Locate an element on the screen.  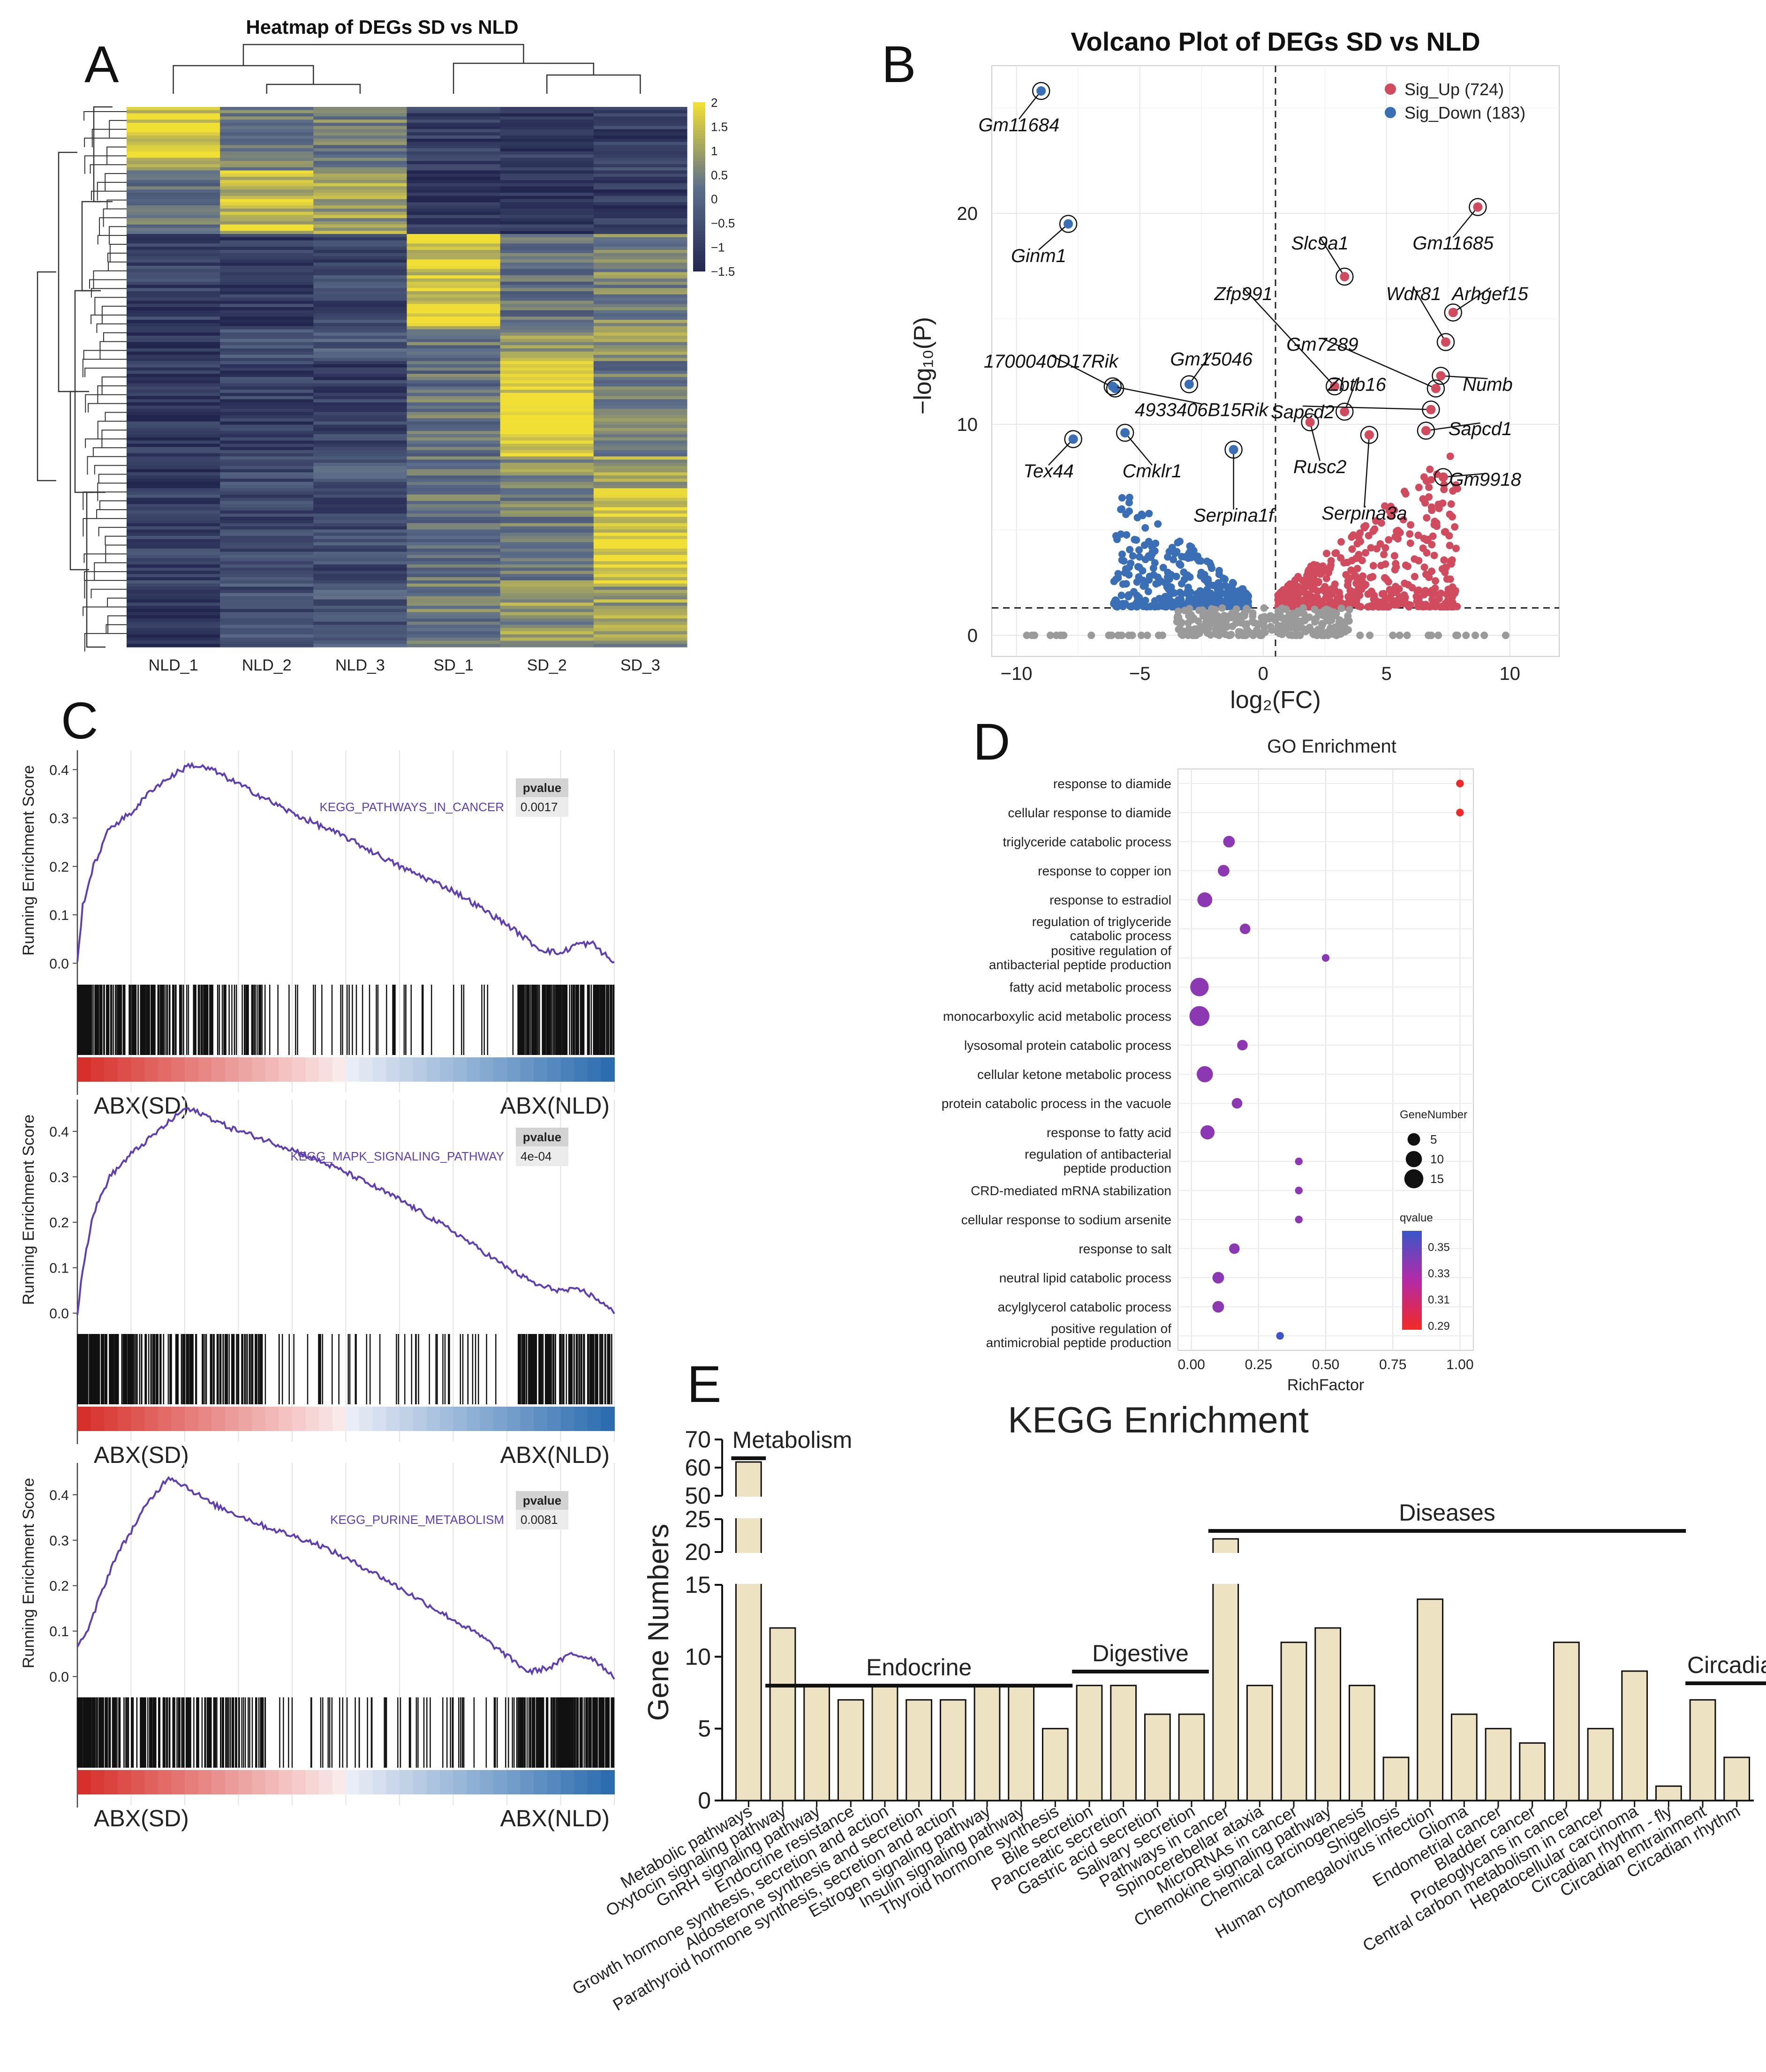
qvalue-legend-title: qvalue is located at coordinates (1416, 1218).